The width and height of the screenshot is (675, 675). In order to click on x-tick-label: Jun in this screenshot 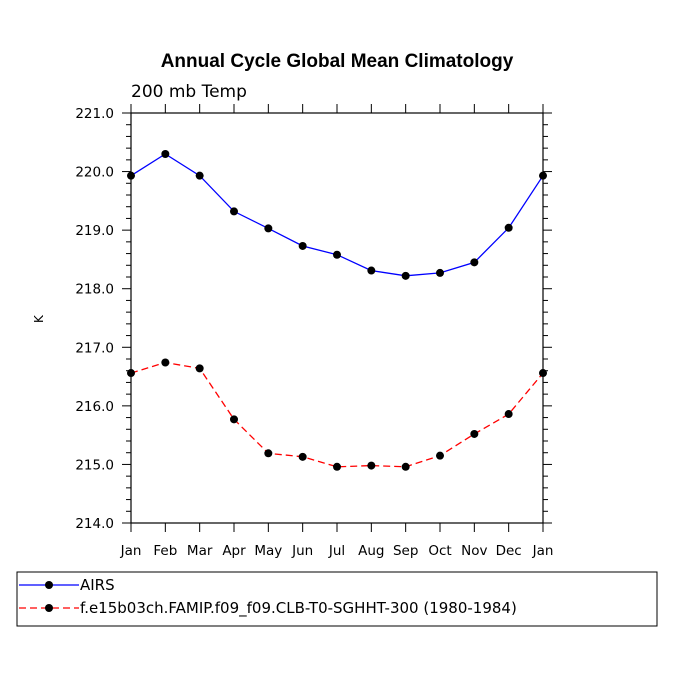, I will do `click(302, 551)`.